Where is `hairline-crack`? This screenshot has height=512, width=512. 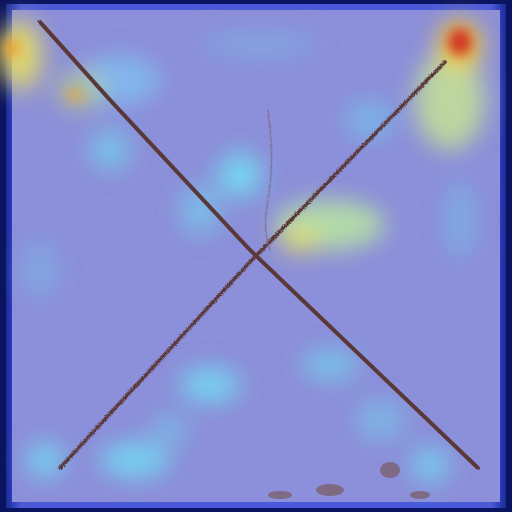 hairline-crack is located at coordinates (268, 180).